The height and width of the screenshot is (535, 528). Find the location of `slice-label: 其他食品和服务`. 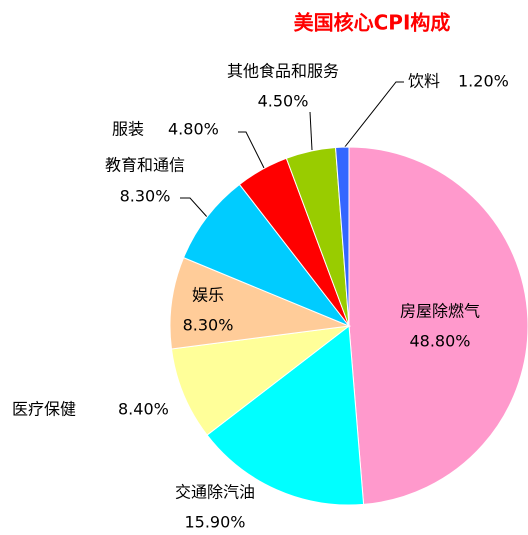

slice-label: 其他食品和服务 is located at coordinates (283, 71).